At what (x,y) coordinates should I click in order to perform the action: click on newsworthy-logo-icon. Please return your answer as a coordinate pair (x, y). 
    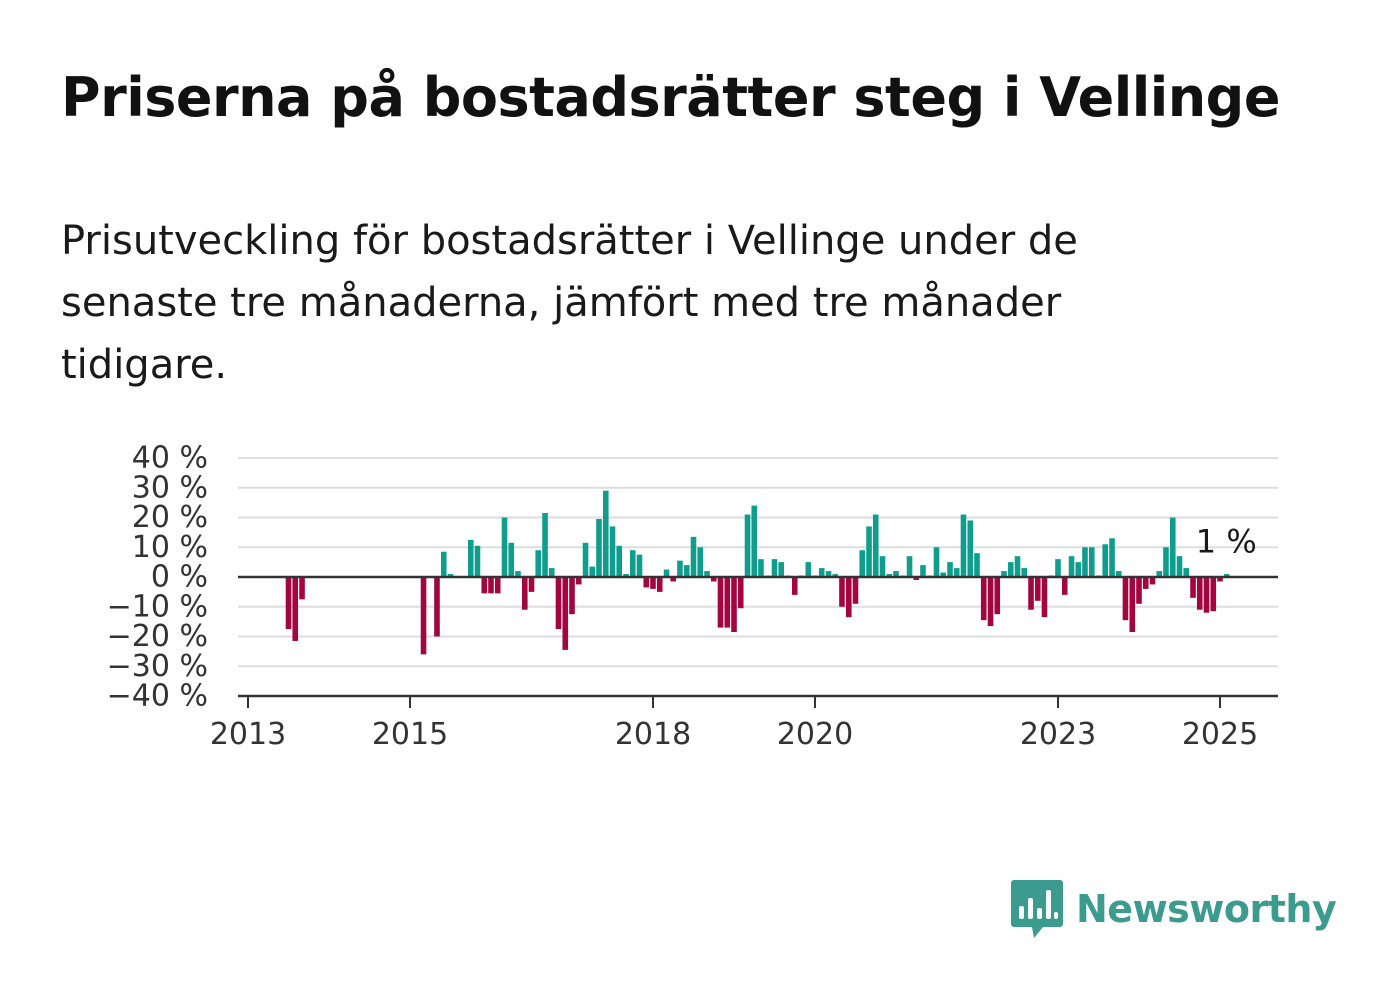
    Looking at the image, I should click on (1037, 909).